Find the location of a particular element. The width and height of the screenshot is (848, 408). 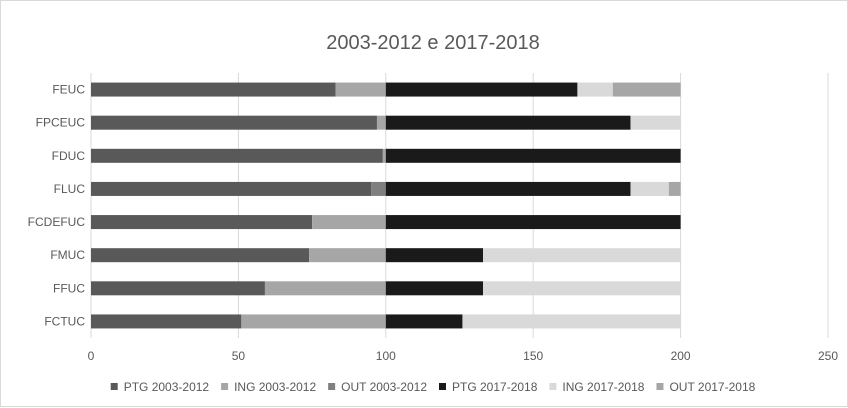

x-tick-label: 150 is located at coordinates (533, 356).